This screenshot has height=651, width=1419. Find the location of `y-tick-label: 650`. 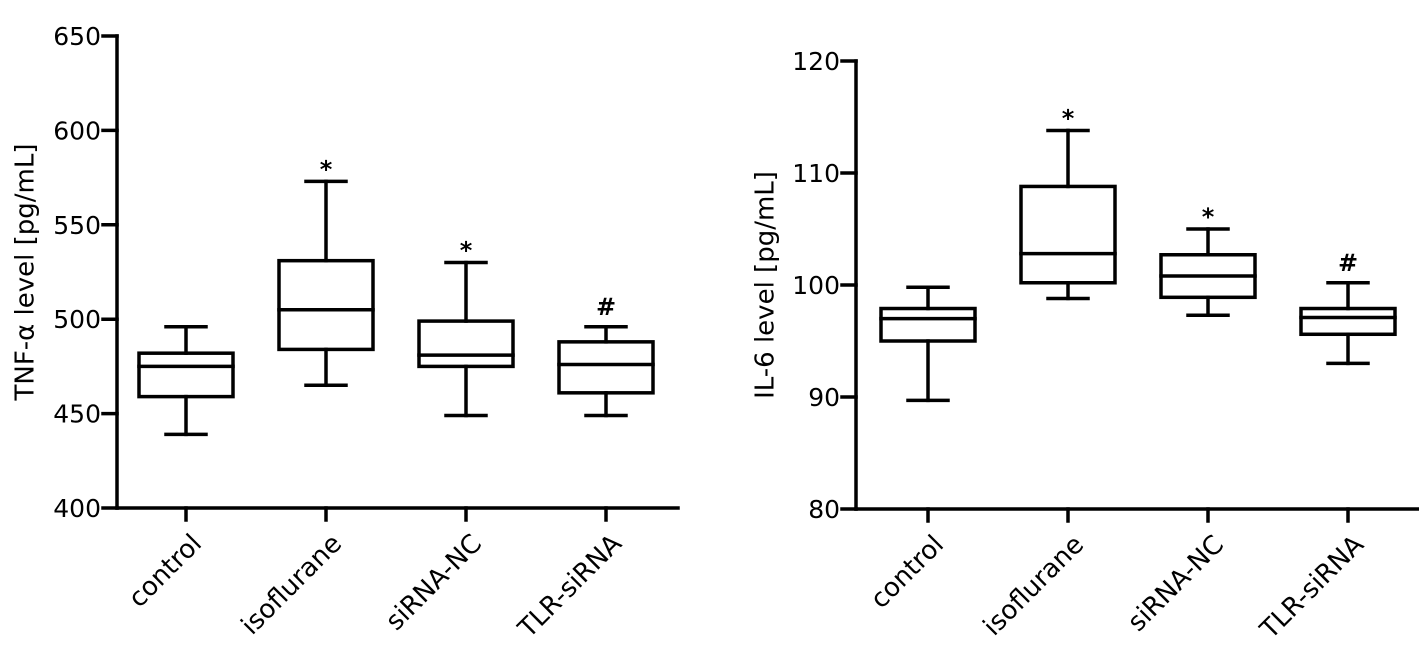

y-tick-label: 650 is located at coordinates (77, 36).